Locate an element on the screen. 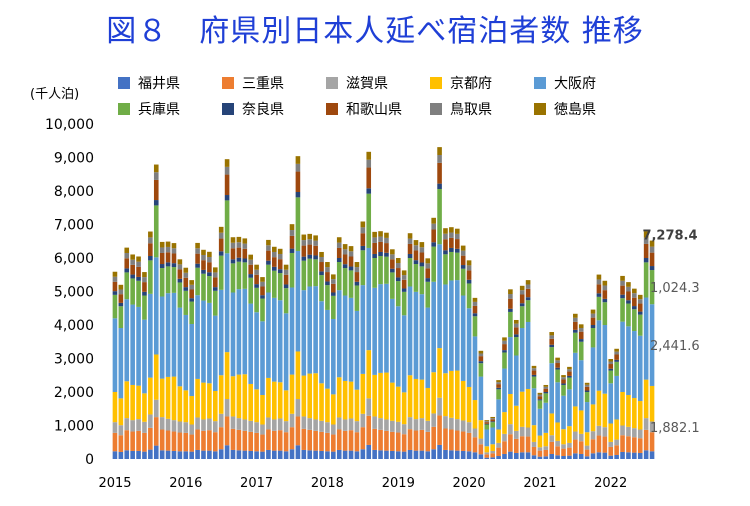 The height and width of the screenshot is (506, 750). legend-item: 三重県 is located at coordinates (253, 84).